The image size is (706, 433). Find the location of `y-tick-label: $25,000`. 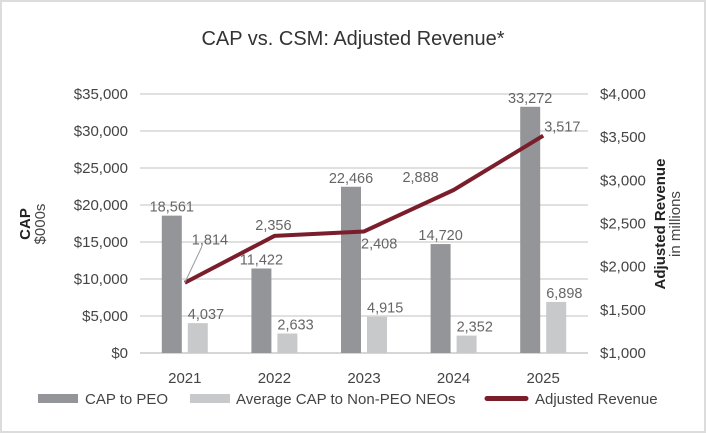

y-tick-label: $25,000 is located at coordinates (101, 168).